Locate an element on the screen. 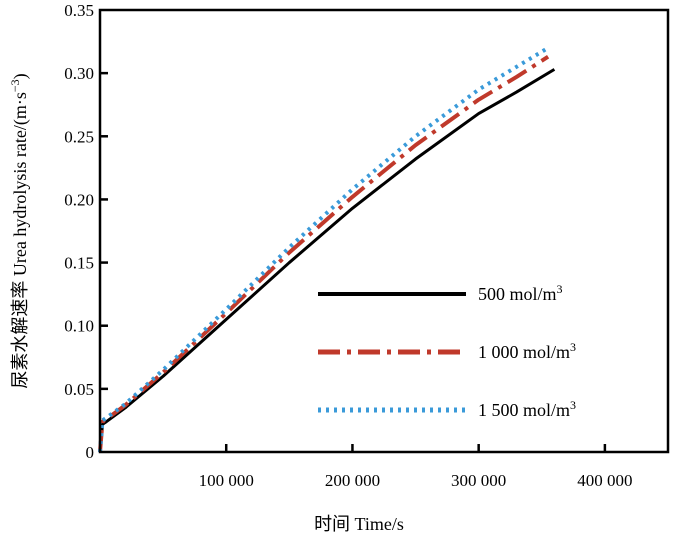  y-axis-label-sup: −3 is located at coordinates (15, 85).